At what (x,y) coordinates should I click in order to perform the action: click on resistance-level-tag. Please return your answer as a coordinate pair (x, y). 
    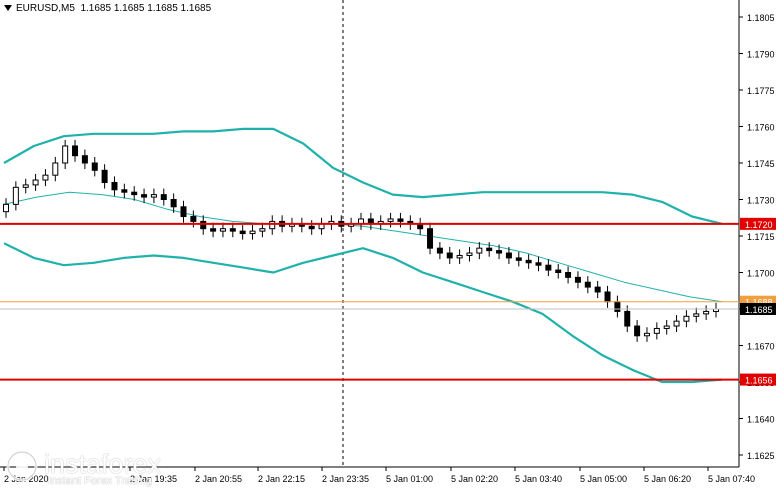
    Looking at the image, I should click on (758, 223).